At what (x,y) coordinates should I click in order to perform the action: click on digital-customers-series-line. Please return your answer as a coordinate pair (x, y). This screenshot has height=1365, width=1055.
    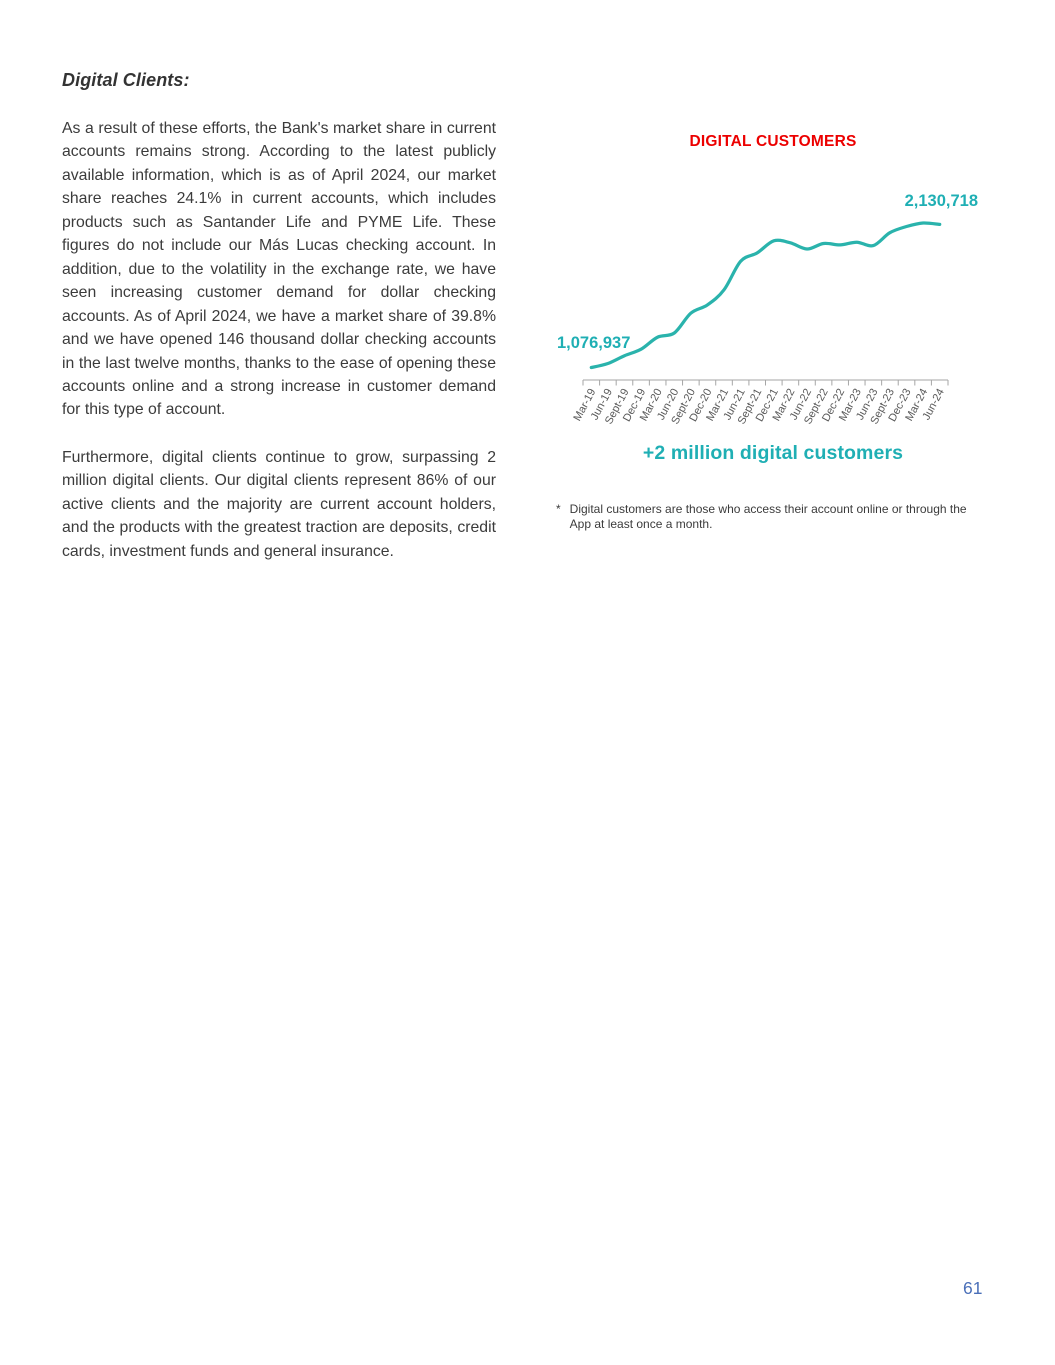
    Looking at the image, I should click on (765, 295).